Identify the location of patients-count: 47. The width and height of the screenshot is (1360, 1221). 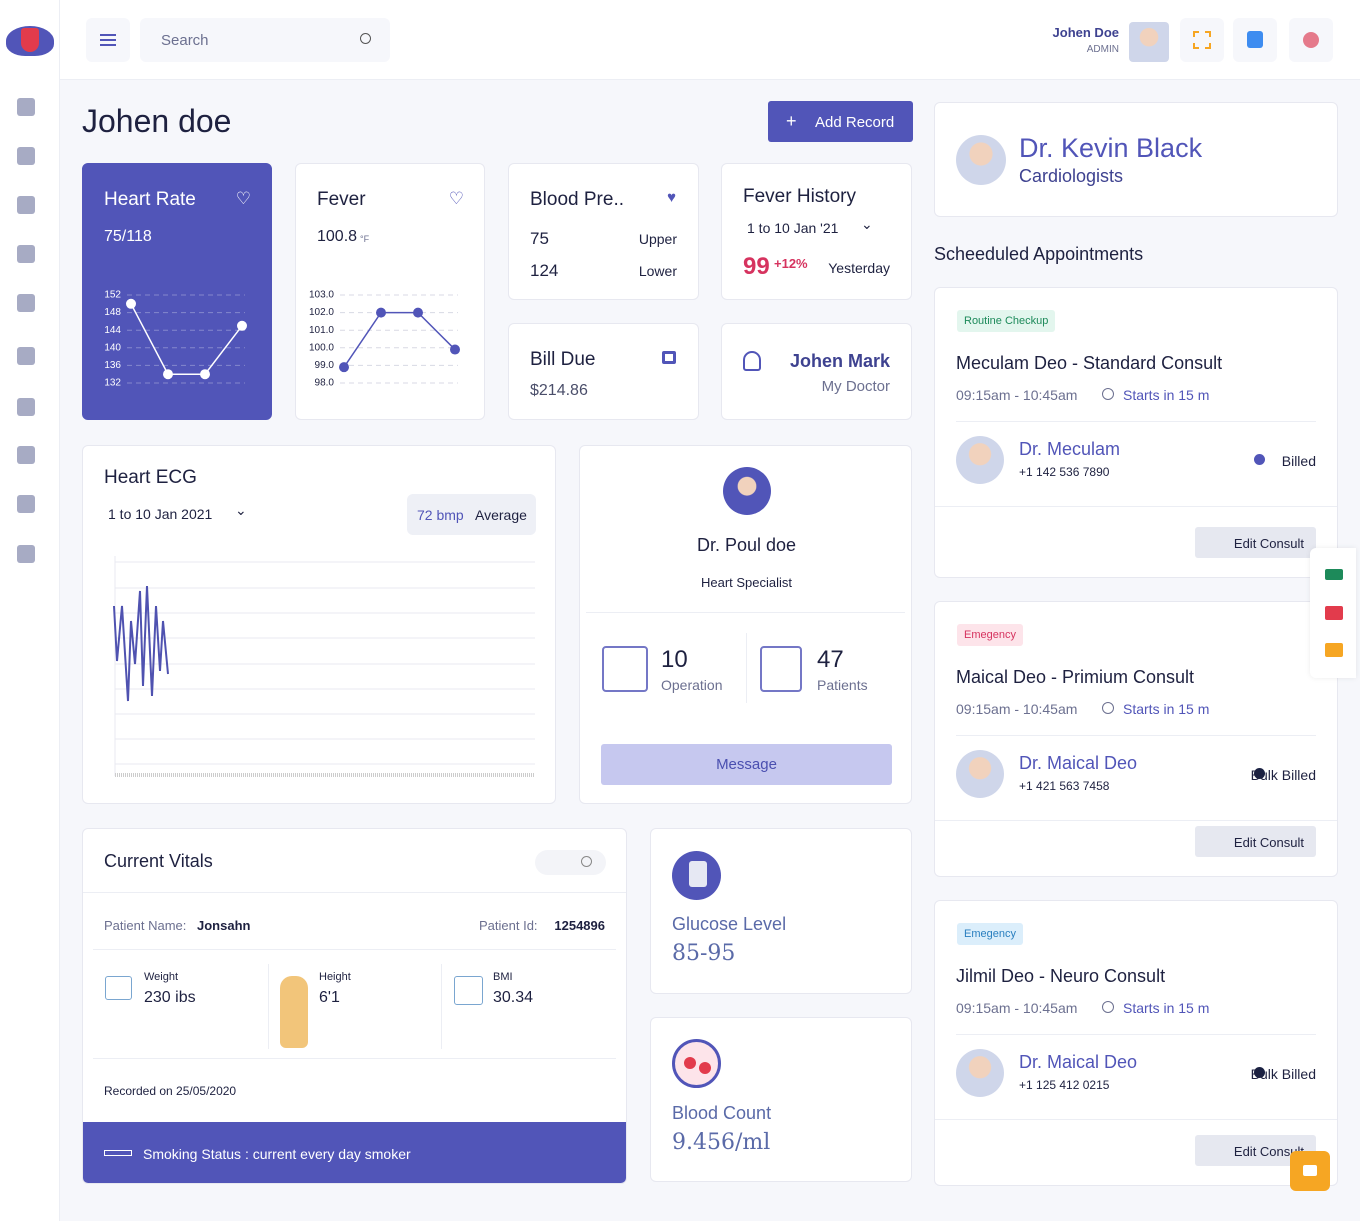
(830, 659).